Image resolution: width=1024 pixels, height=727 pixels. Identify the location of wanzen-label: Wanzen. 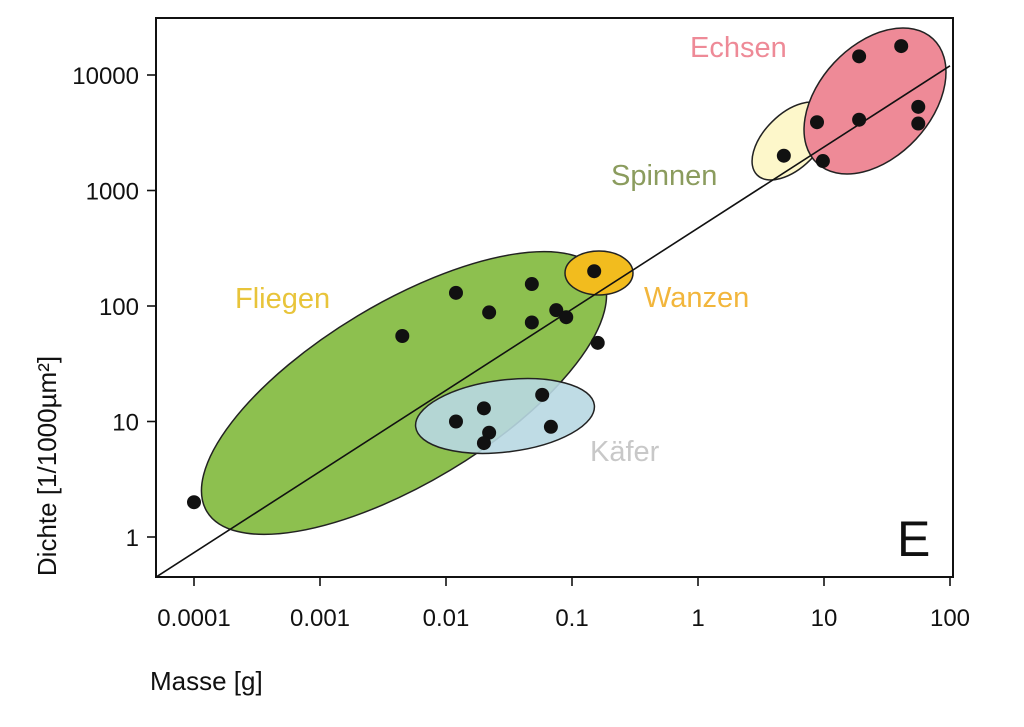
(696, 298).